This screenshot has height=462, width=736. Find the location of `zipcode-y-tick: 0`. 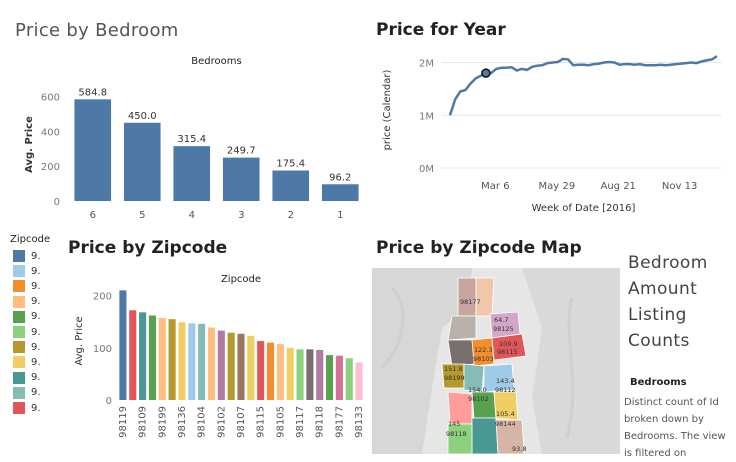

zipcode-y-tick: 0 is located at coordinates (109, 401).